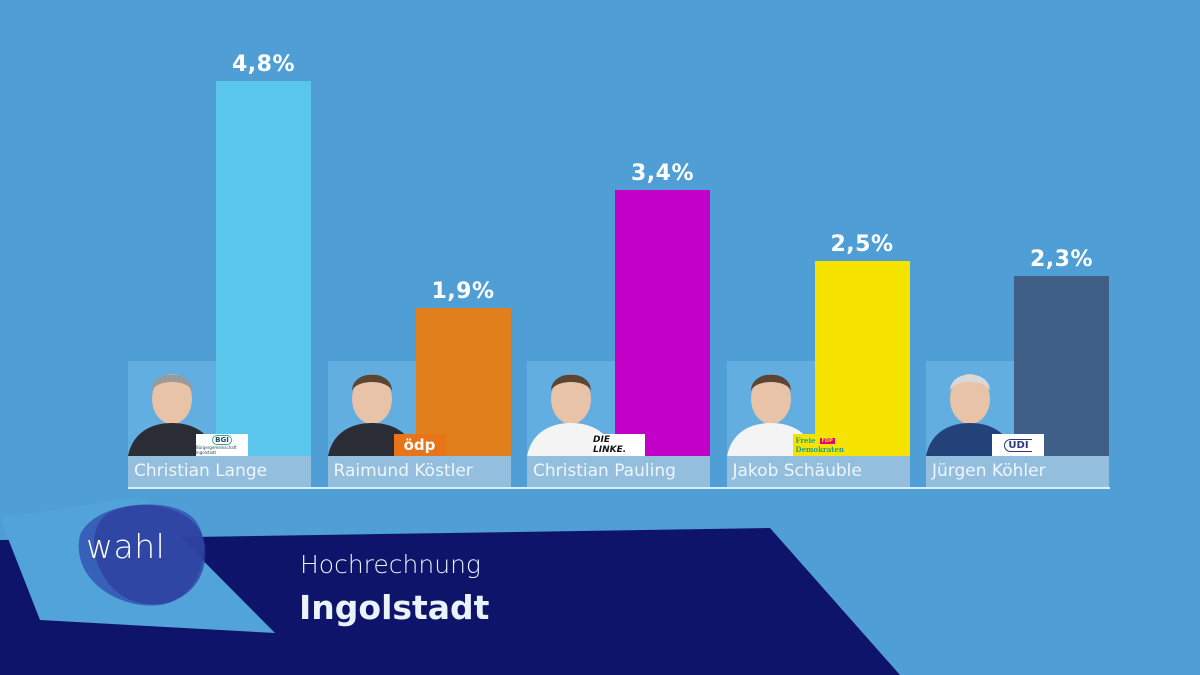  I want to click on chart-baseline, so click(619, 488).